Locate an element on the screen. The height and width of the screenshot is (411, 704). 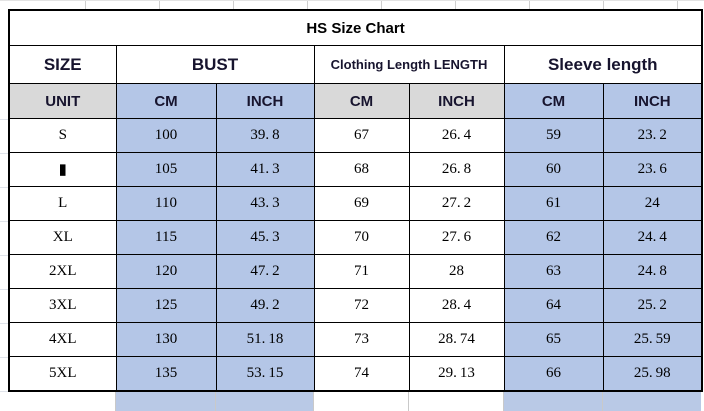
value-cell: 27. 2 is located at coordinates (456, 203).